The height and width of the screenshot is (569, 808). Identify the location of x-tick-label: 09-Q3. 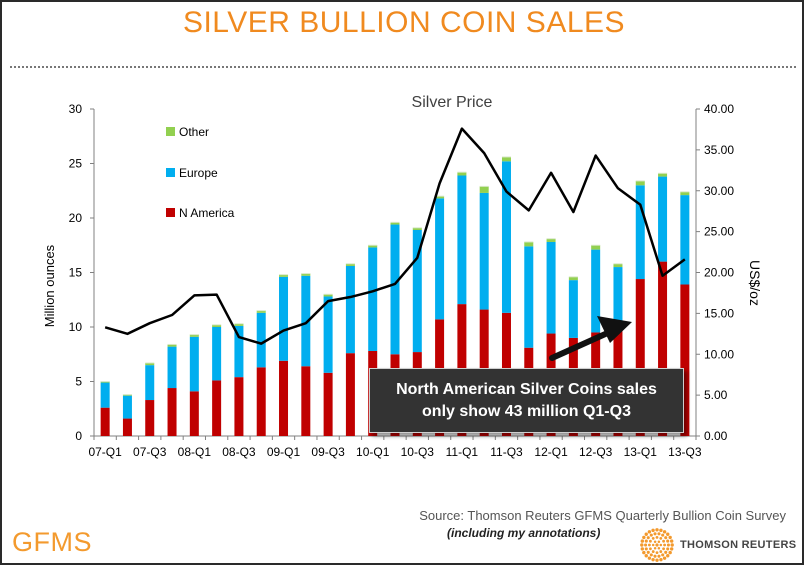
(328, 452).